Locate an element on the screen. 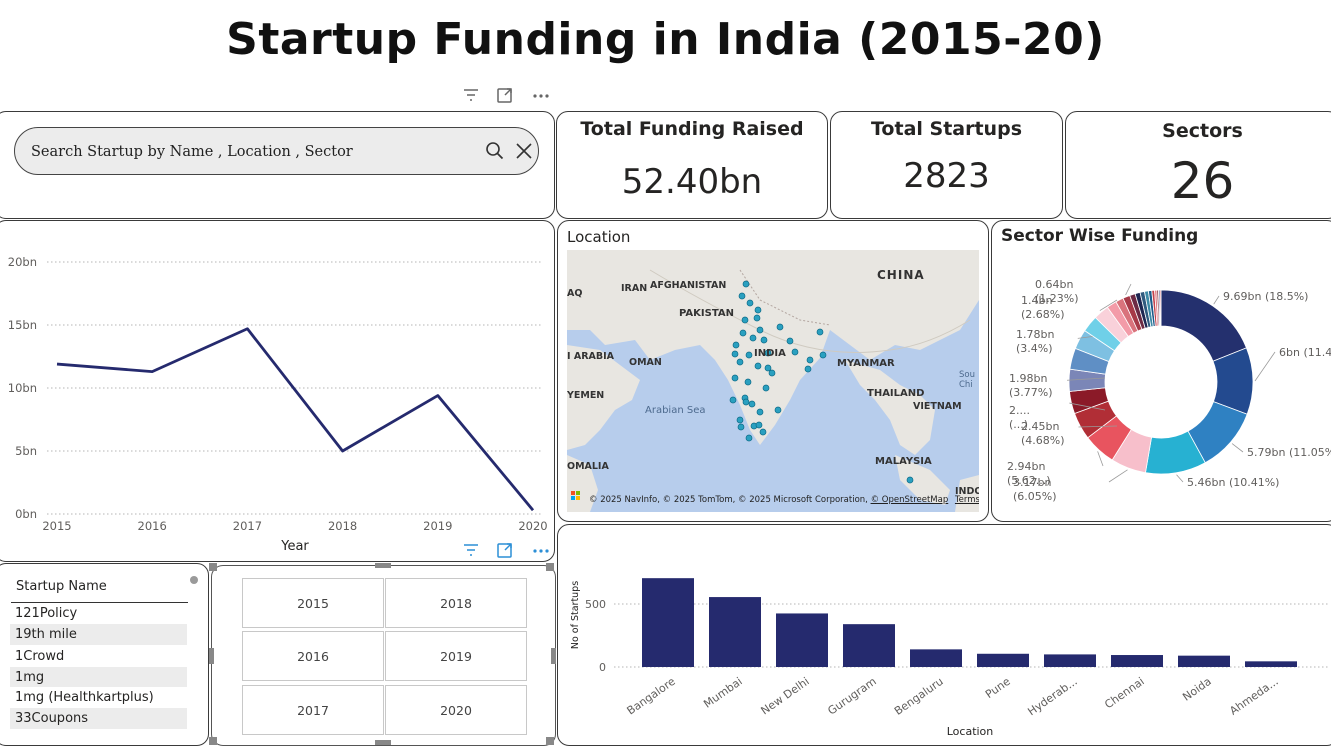 The width and height of the screenshot is (1331, 752). map-label-china: CHINA is located at coordinates (901, 275).